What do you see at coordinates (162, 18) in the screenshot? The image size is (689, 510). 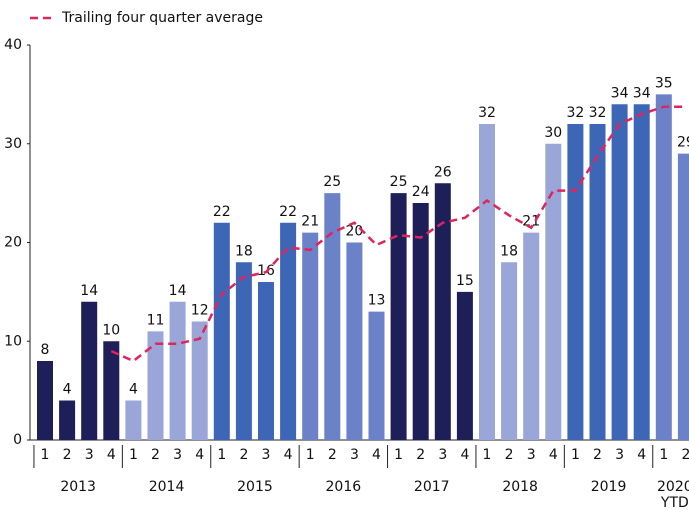 I see `legend-label: Trailing four quarter average` at bounding box center [162, 18].